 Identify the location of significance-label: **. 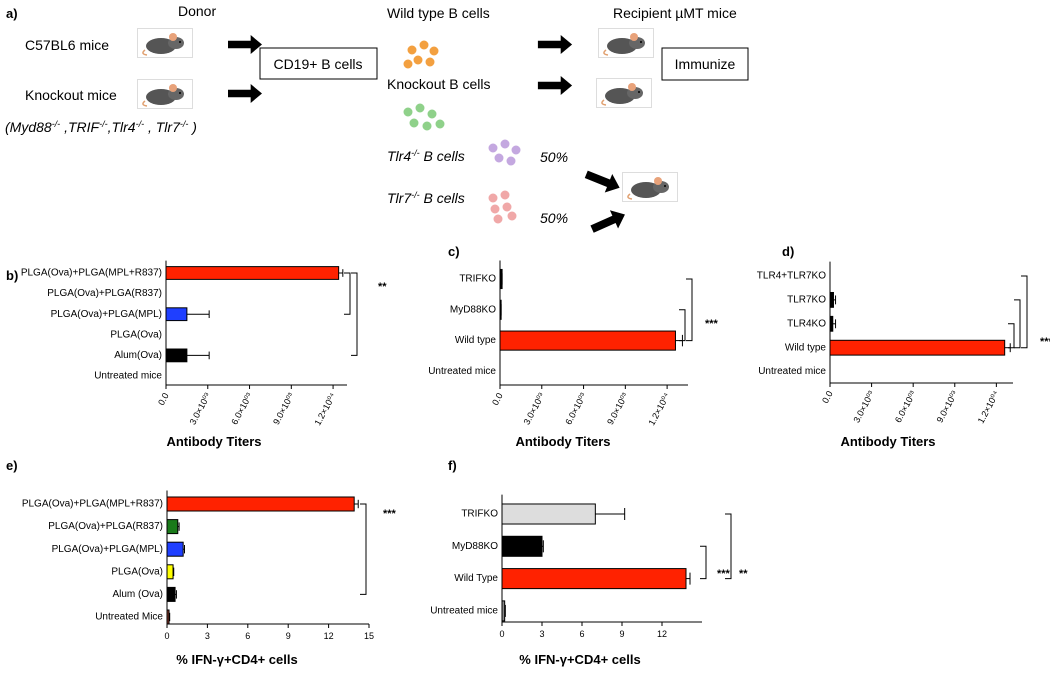
(743, 574).